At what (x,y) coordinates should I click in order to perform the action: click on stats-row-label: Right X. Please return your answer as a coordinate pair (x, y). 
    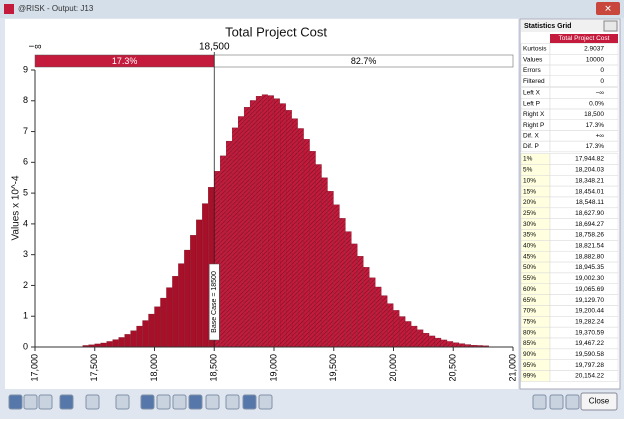
    Looking at the image, I should click on (534, 114).